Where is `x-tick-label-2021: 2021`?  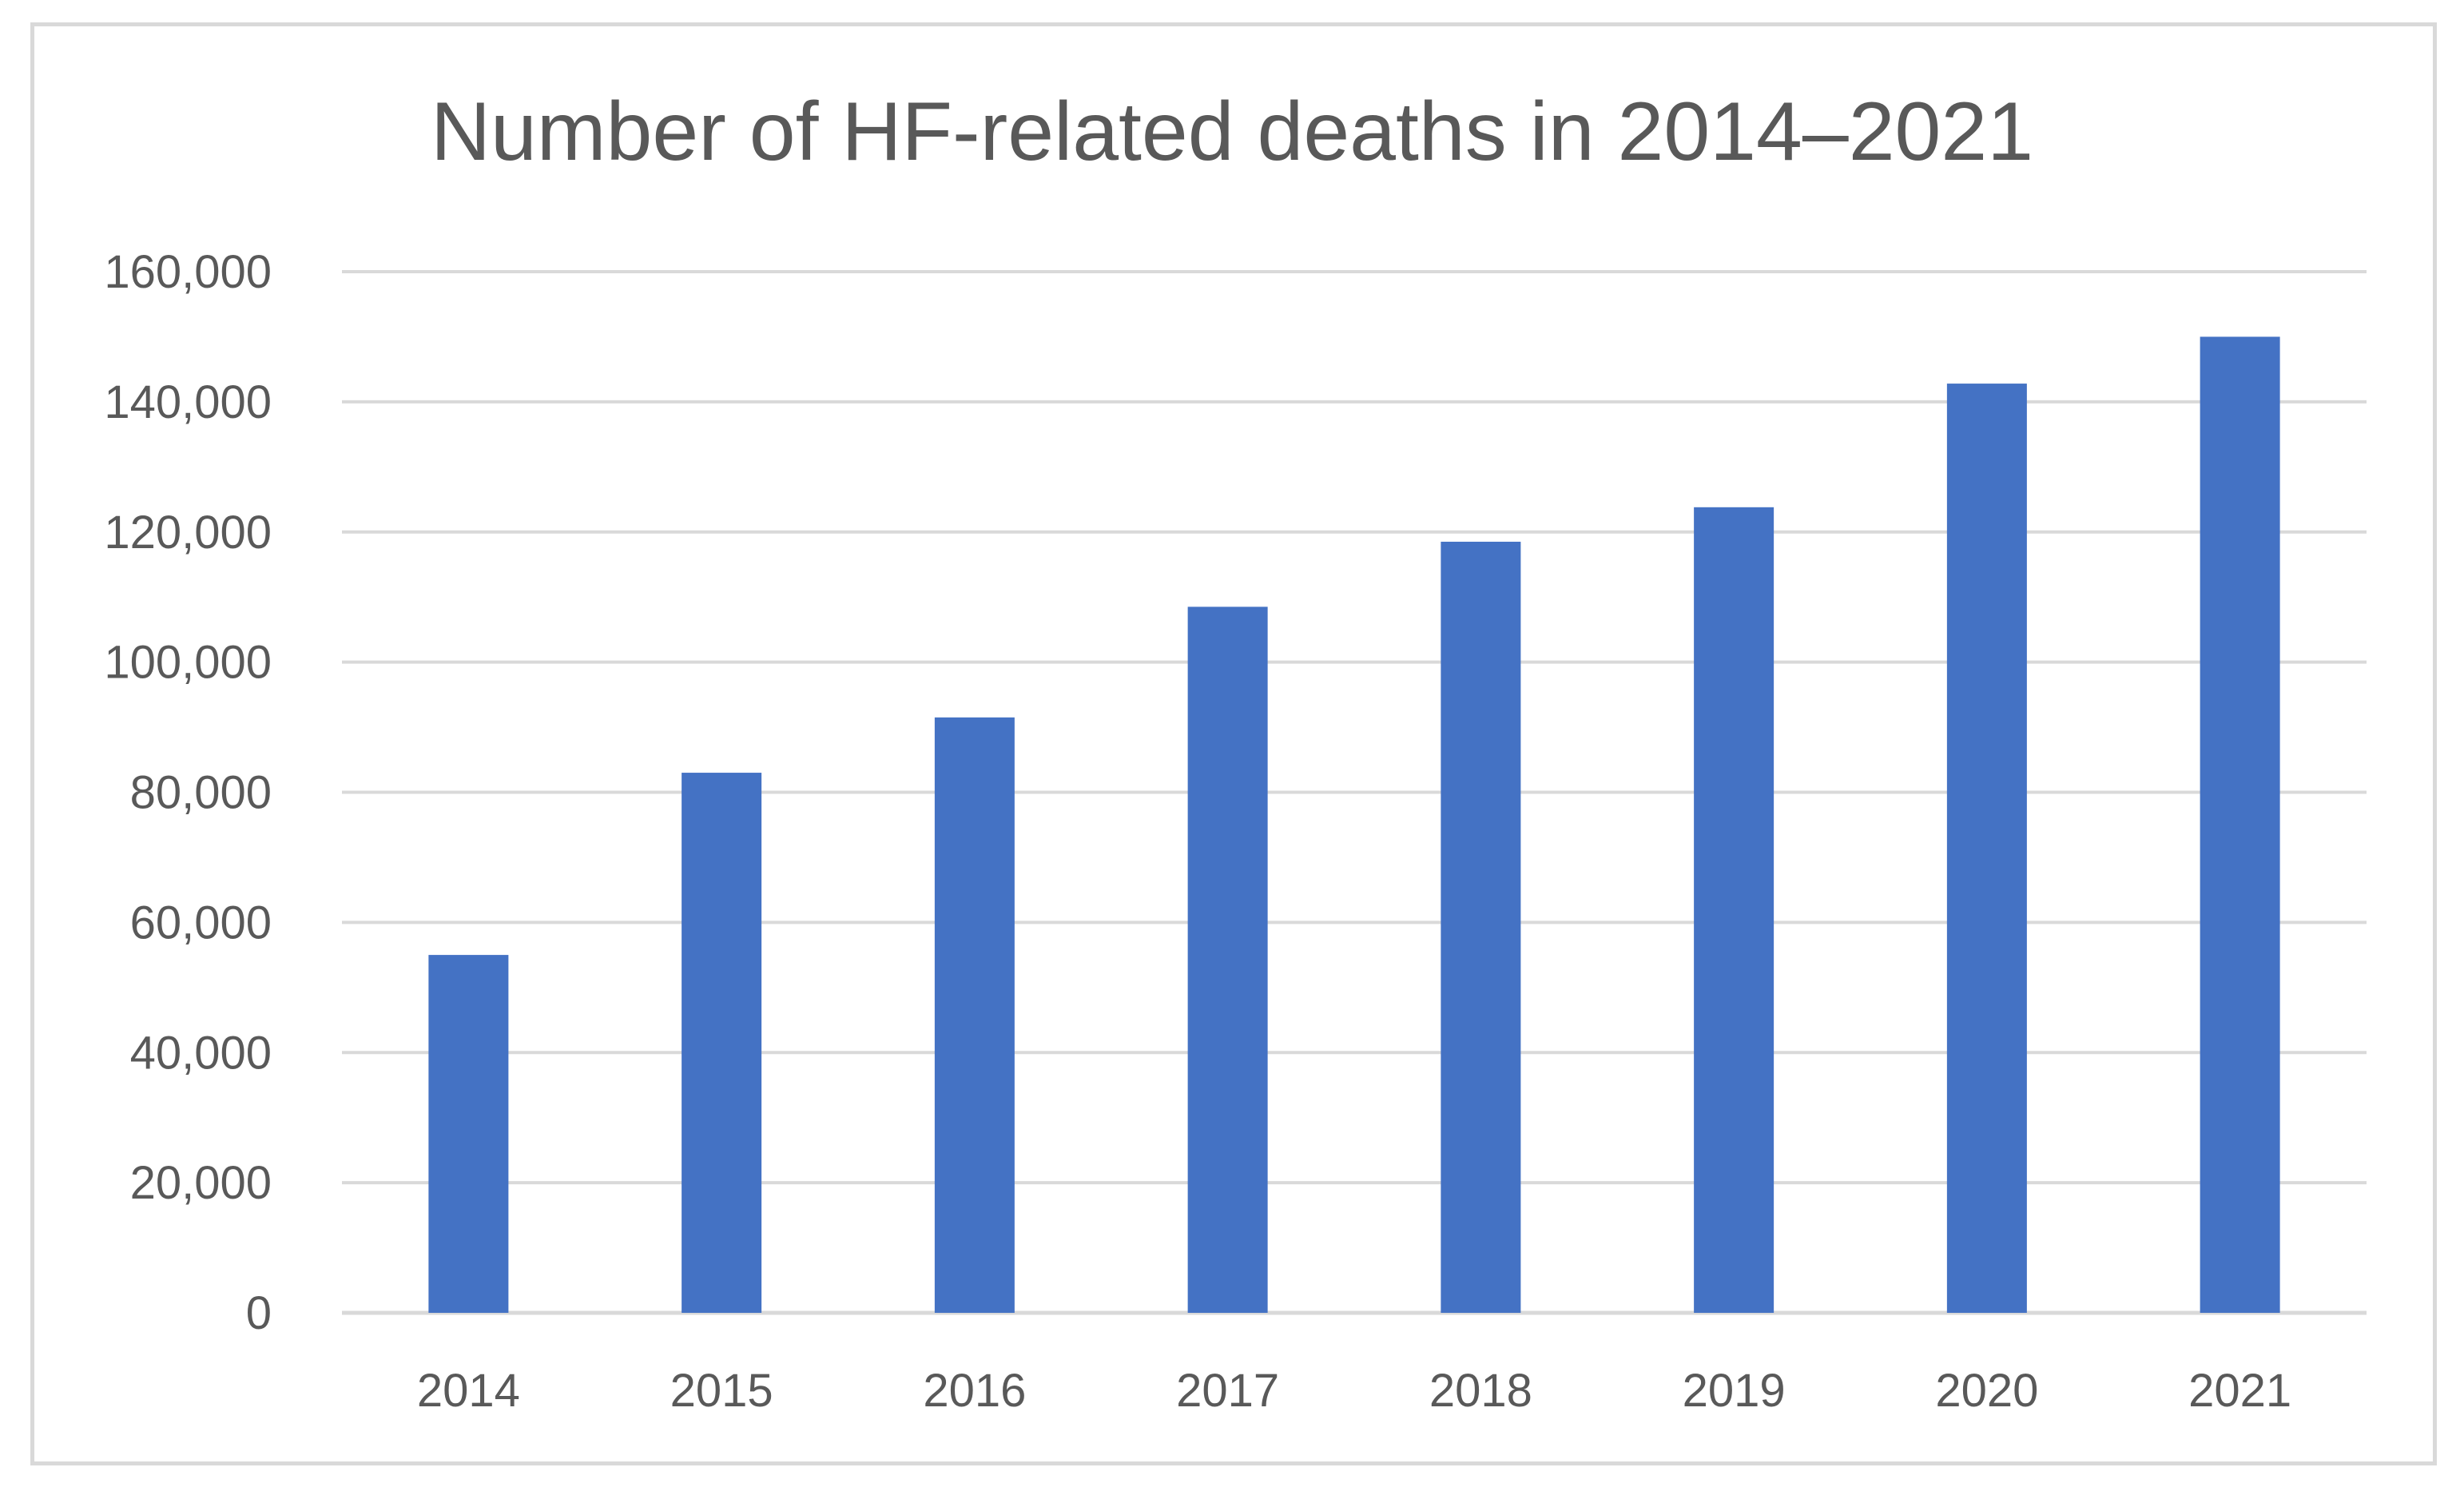
x-tick-label-2021: 2021 is located at coordinates (2240, 1391).